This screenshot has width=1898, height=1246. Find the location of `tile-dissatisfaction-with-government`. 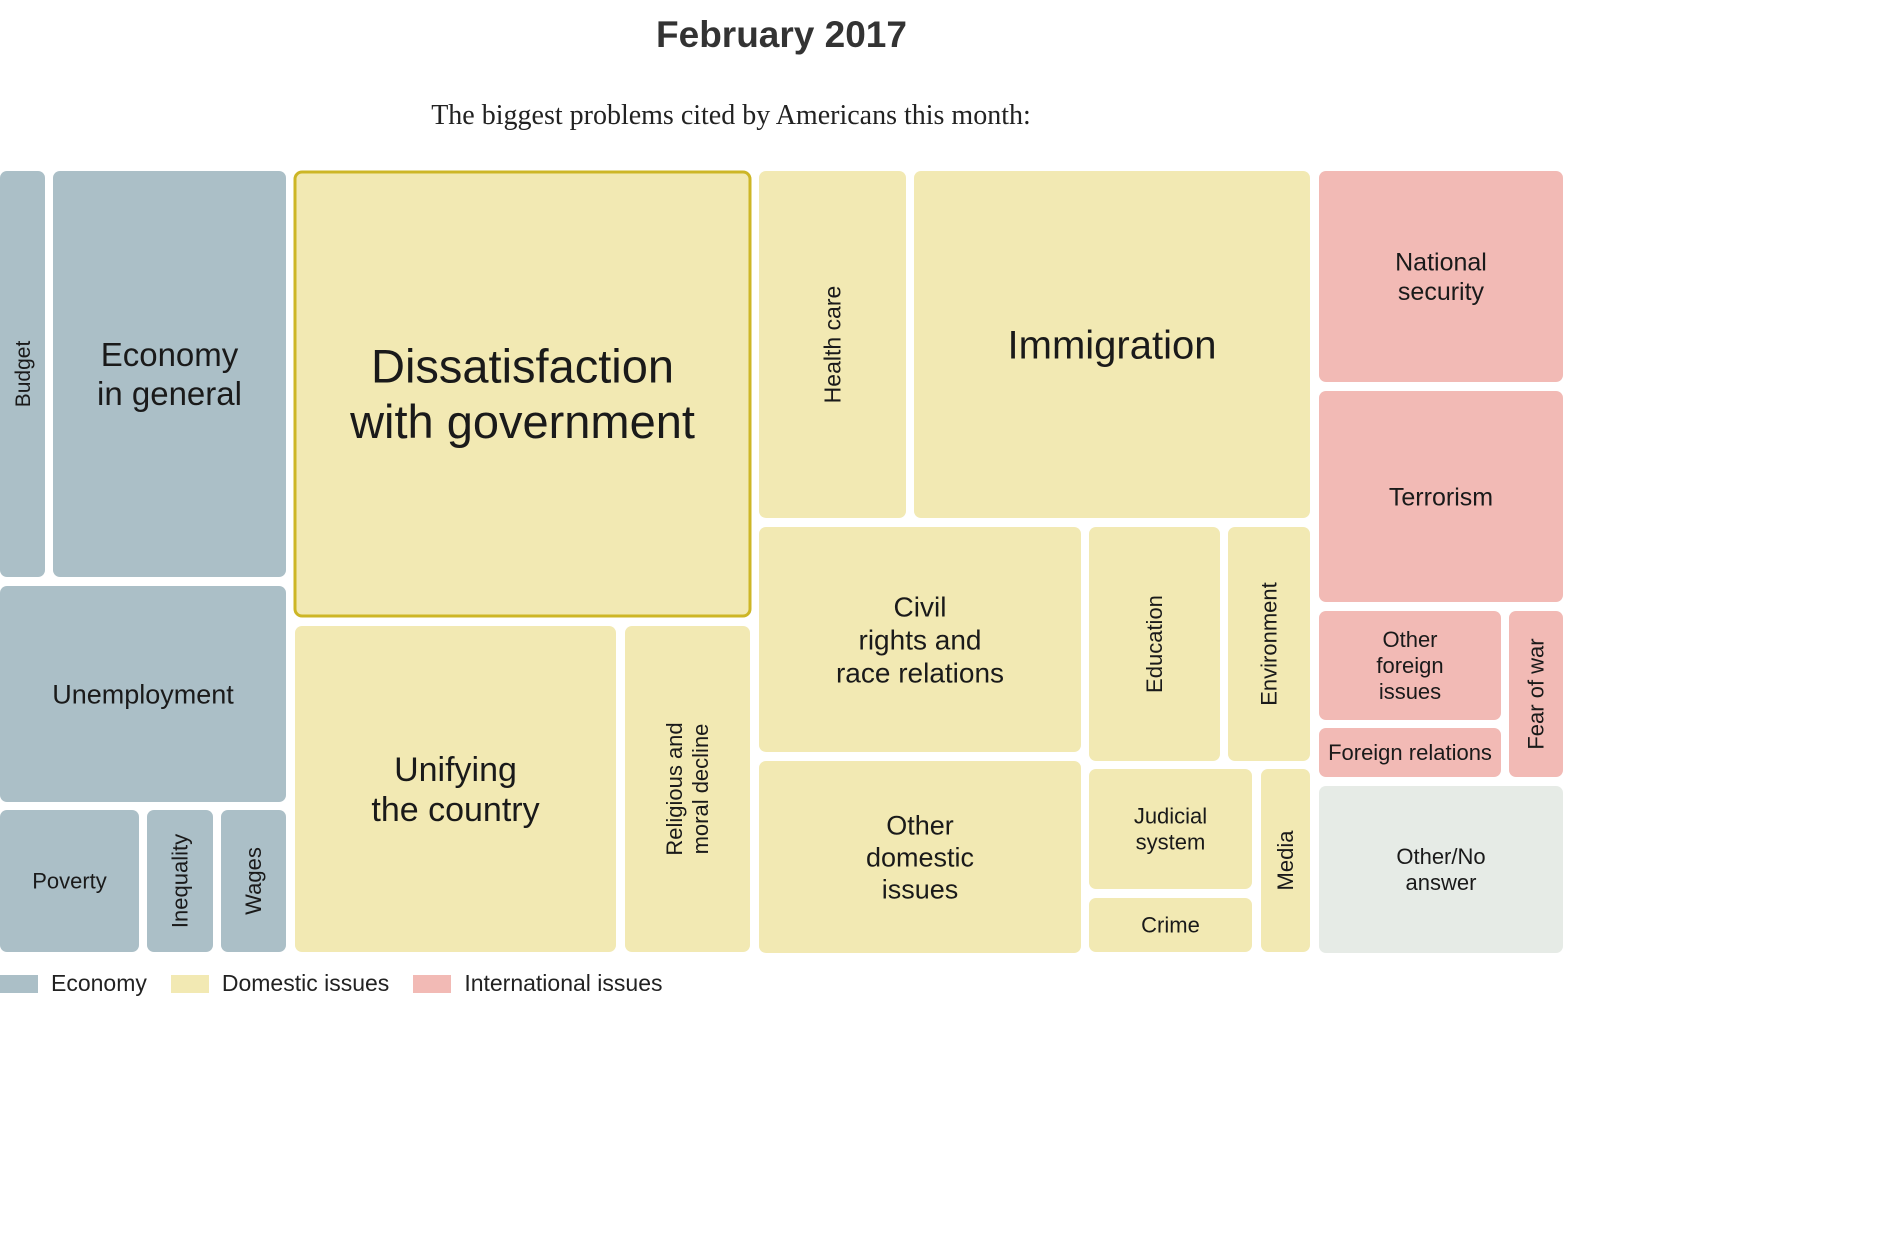

tile-dissatisfaction-with-government is located at coordinates (522, 394).